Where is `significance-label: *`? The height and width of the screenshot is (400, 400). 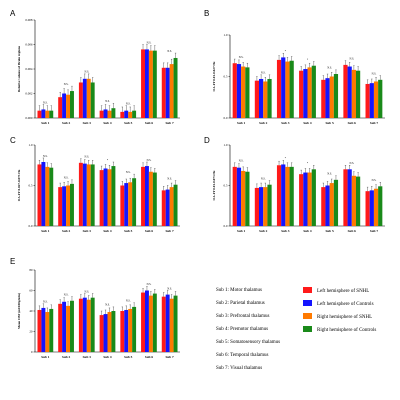 significance-label: * is located at coordinates (286, 158).